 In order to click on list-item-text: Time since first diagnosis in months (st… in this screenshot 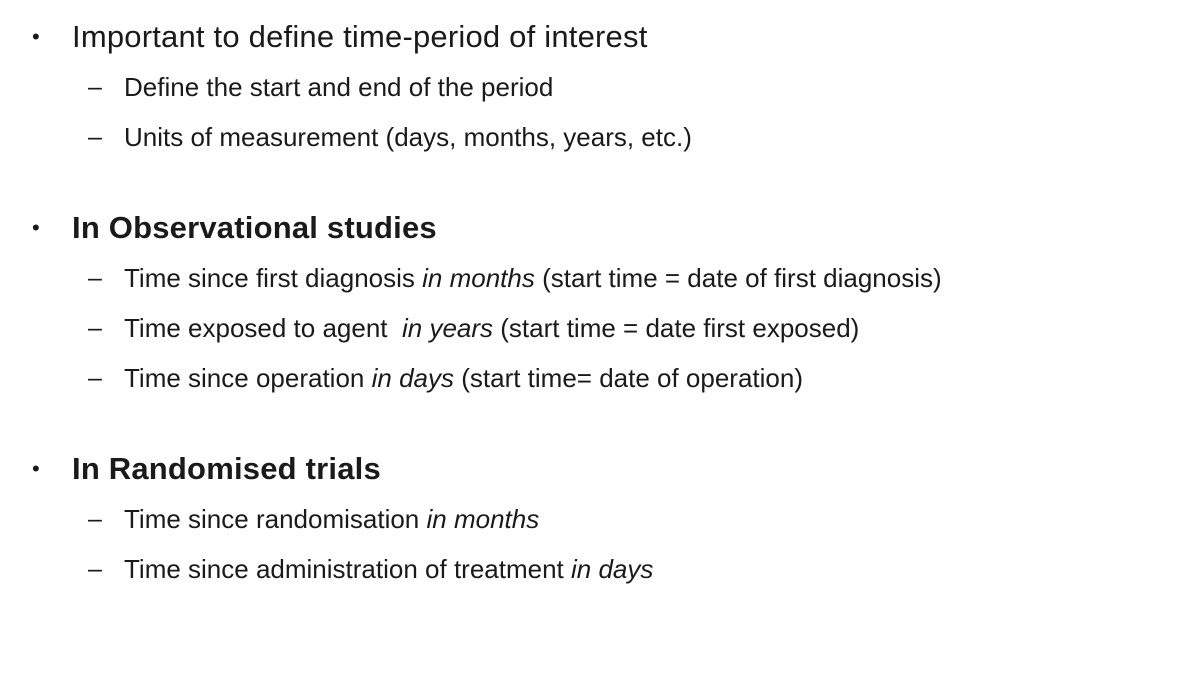, I will do `click(533, 278)`.